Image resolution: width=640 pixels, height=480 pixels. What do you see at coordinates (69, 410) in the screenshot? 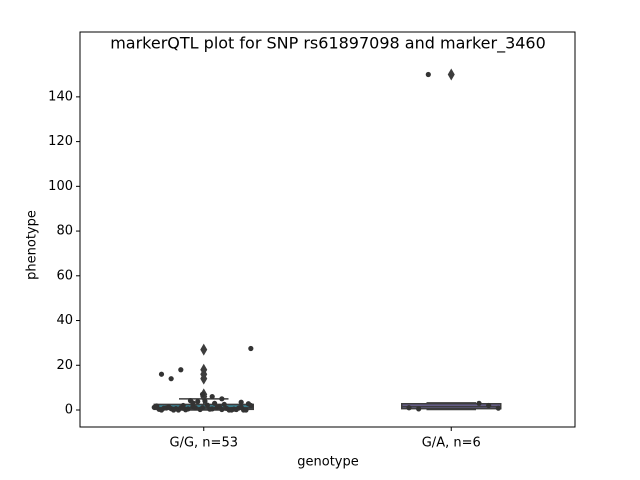
I see `y-tick-label: 0` at bounding box center [69, 410].